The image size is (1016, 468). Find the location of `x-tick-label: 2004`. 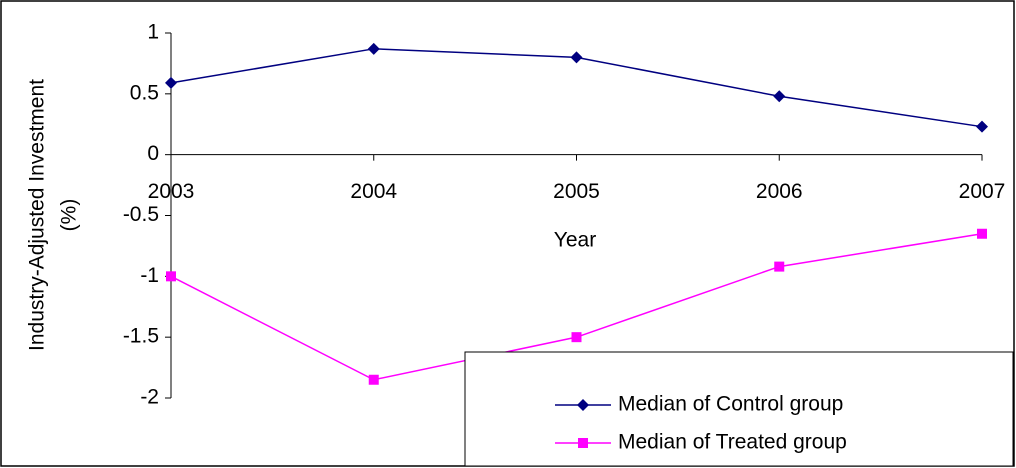

x-tick-label: 2004 is located at coordinates (373, 191).